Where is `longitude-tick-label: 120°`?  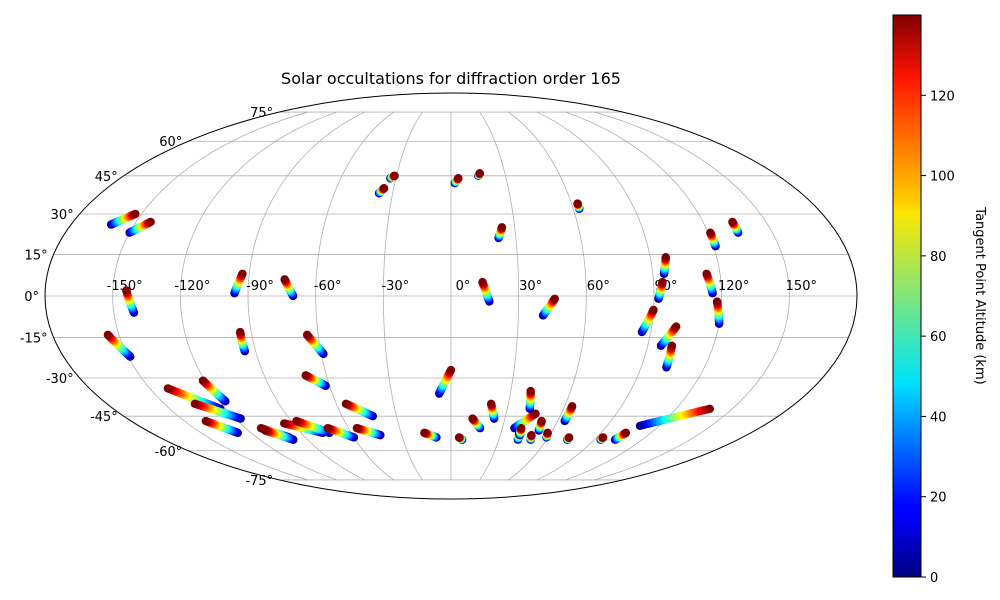 longitude-tick-label: 120° is located at coordinates (733, 286).